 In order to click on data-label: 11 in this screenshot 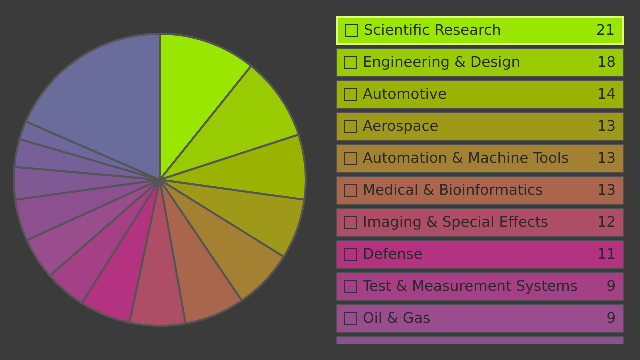, I will do `click(607, 254)`.